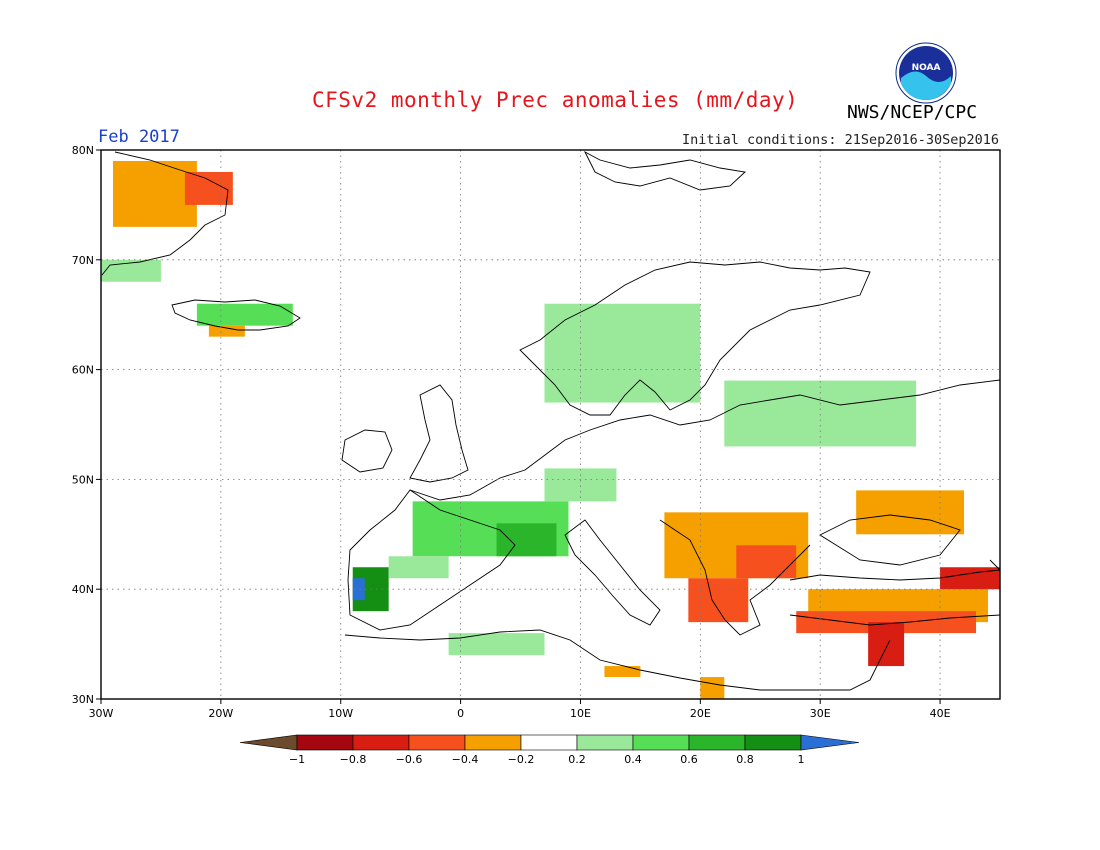  Describe the element at coordinates (633, 759) in the screenshot. I see `colorbar-label: 0.4` at that location.